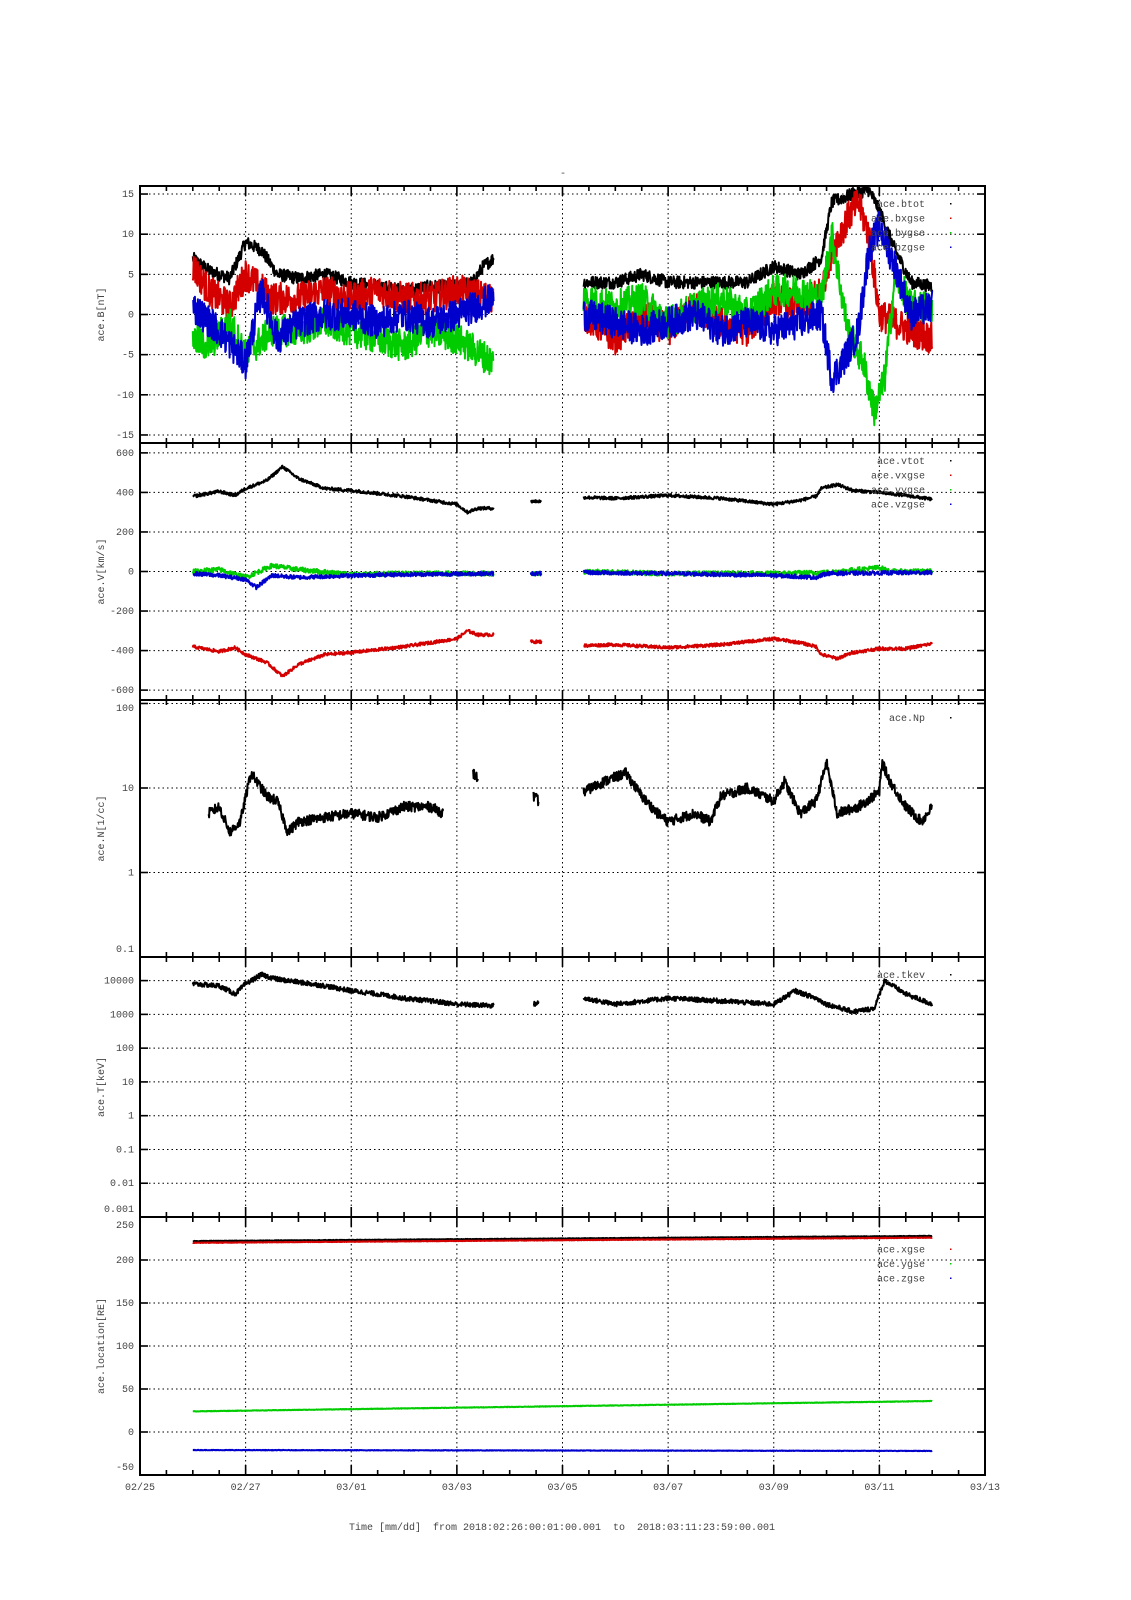  I want to click on x-tick-label: 02/25, so click(140, 1488).